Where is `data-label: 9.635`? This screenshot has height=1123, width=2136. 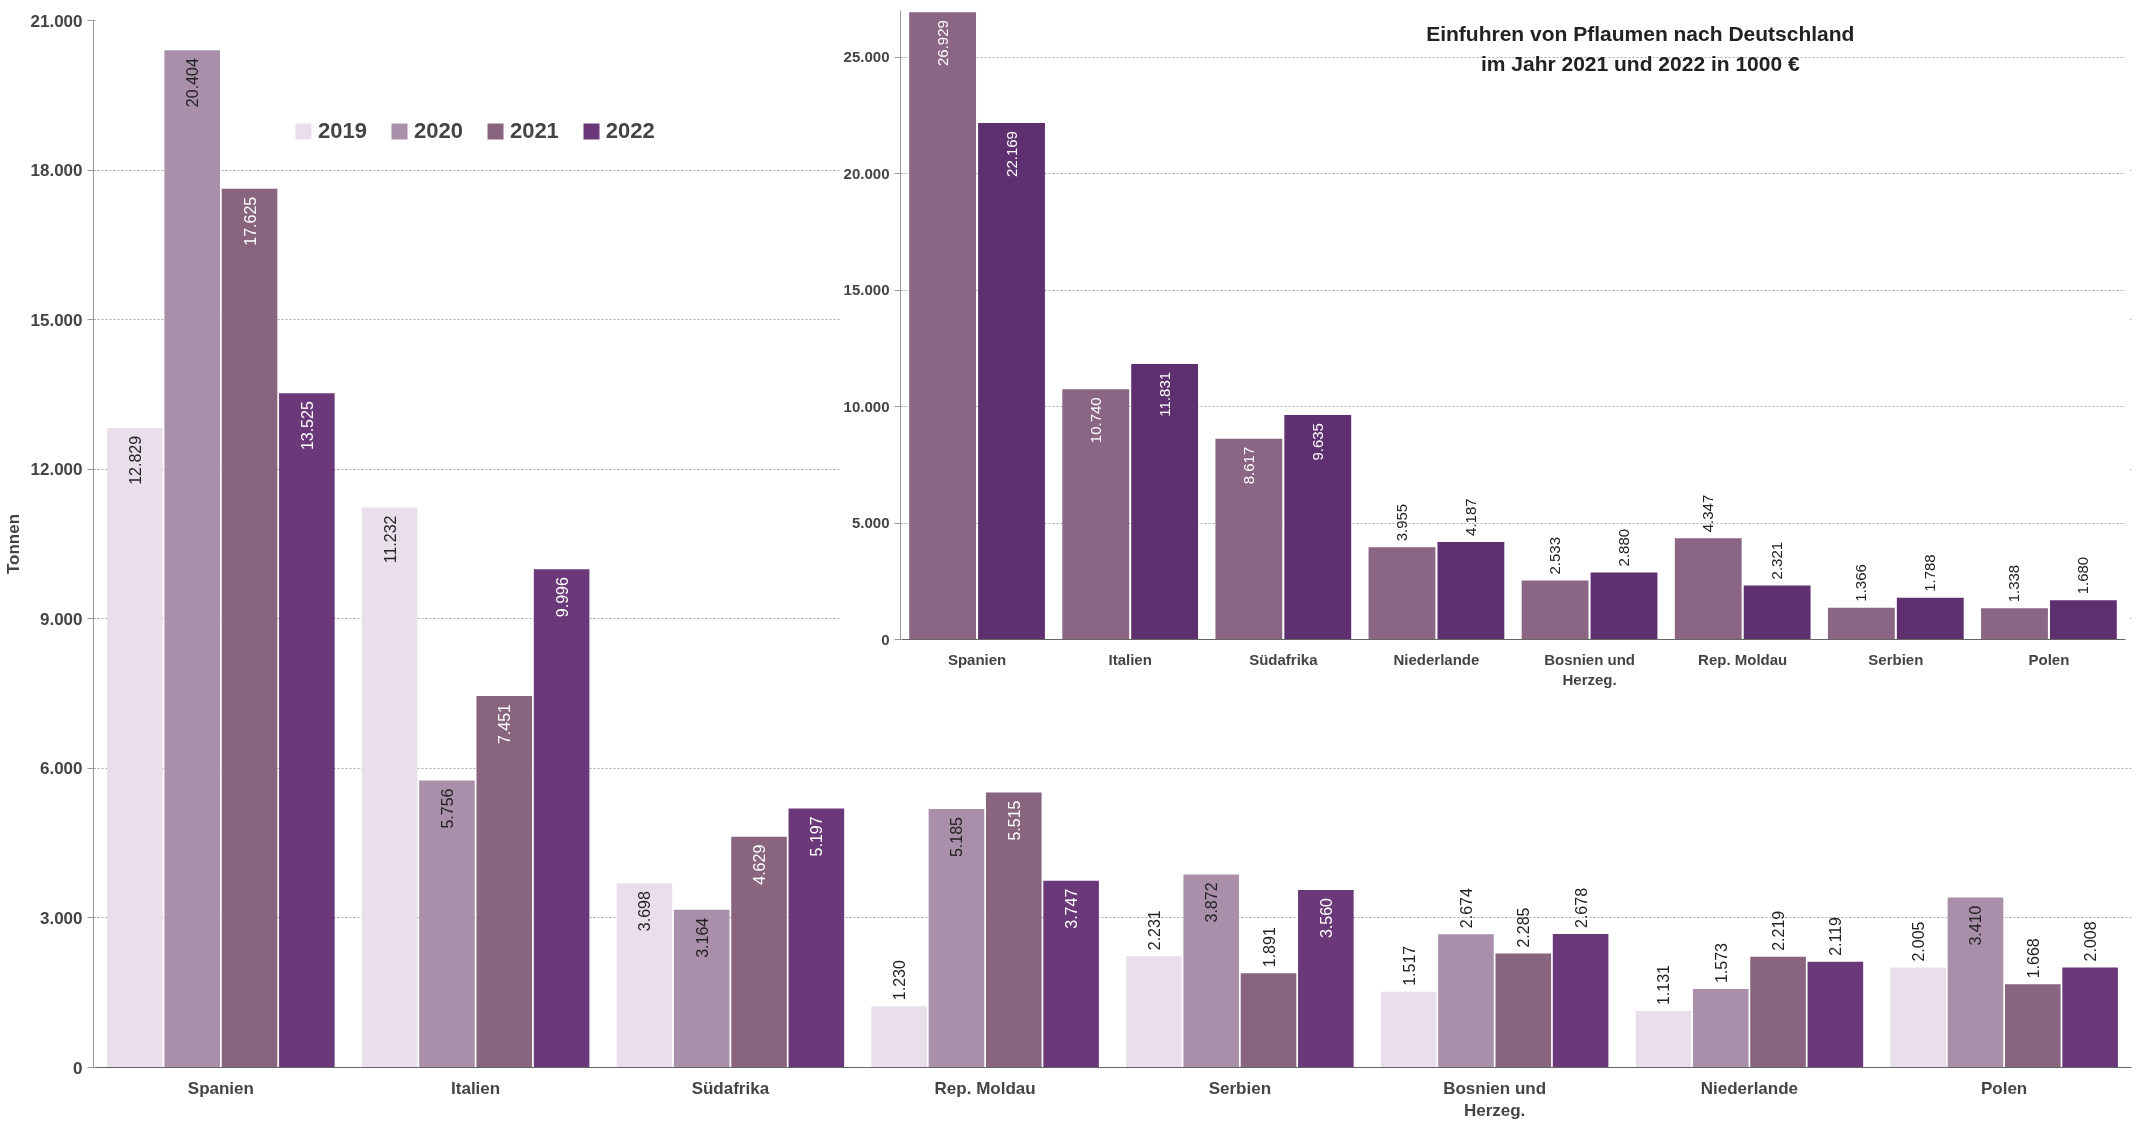
data-label: 9.635 is located at coordinates (1317, 442).